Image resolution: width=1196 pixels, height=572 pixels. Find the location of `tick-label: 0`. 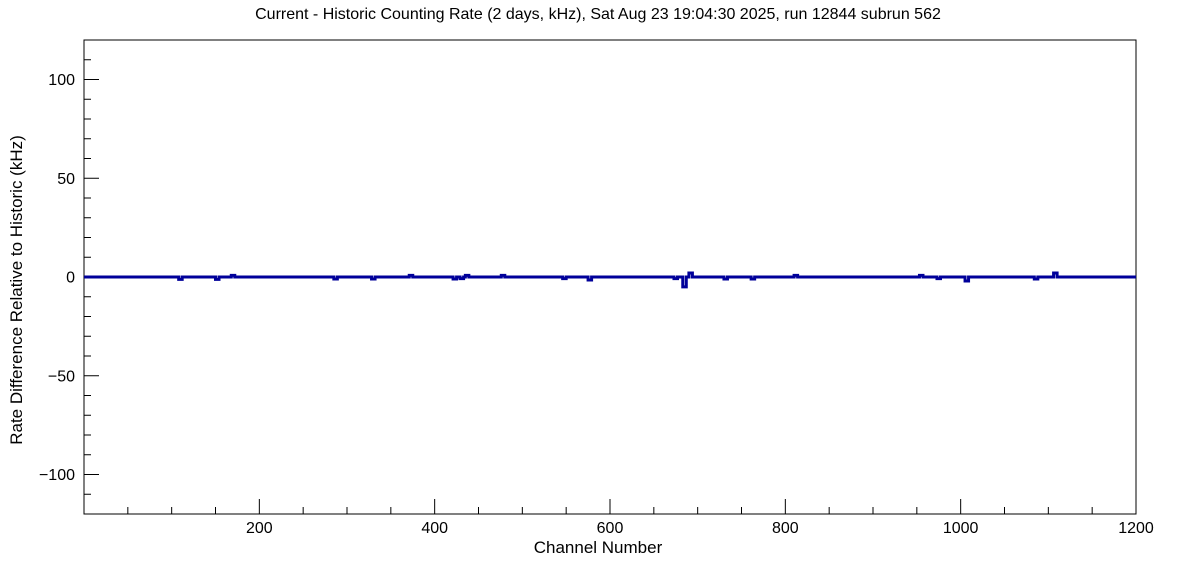

tick-label: 0 is located at coordinates (70, 278).